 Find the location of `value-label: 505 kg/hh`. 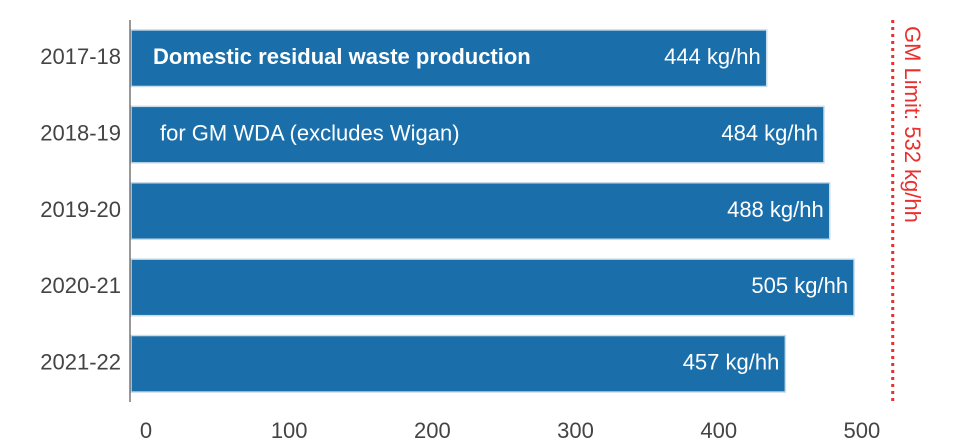

value-label: 505 kg/hh is located at coordinates (799, 285).